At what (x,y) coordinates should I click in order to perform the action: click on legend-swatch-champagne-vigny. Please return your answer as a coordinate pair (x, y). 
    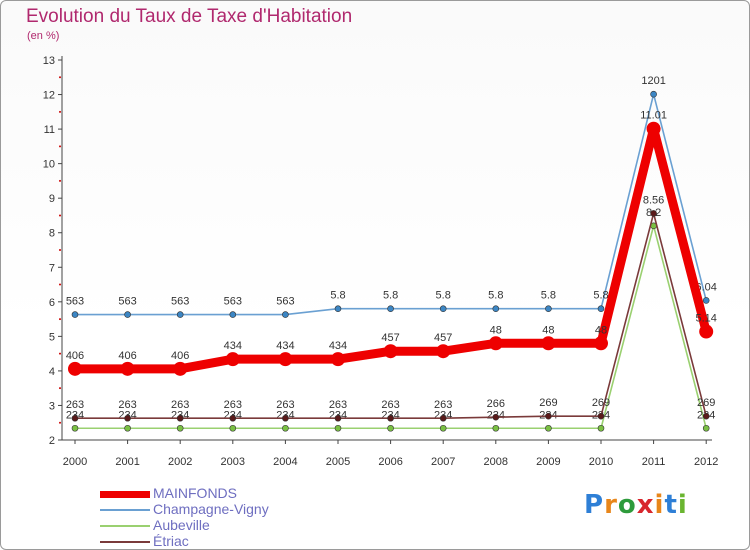
    Looking at the image, I should click on (125, 510).